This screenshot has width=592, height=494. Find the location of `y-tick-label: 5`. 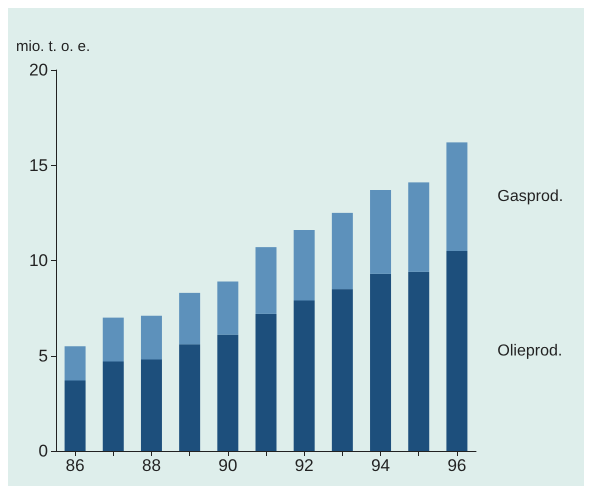

y-tick-label: 5 is located at coordinates (43, 356).